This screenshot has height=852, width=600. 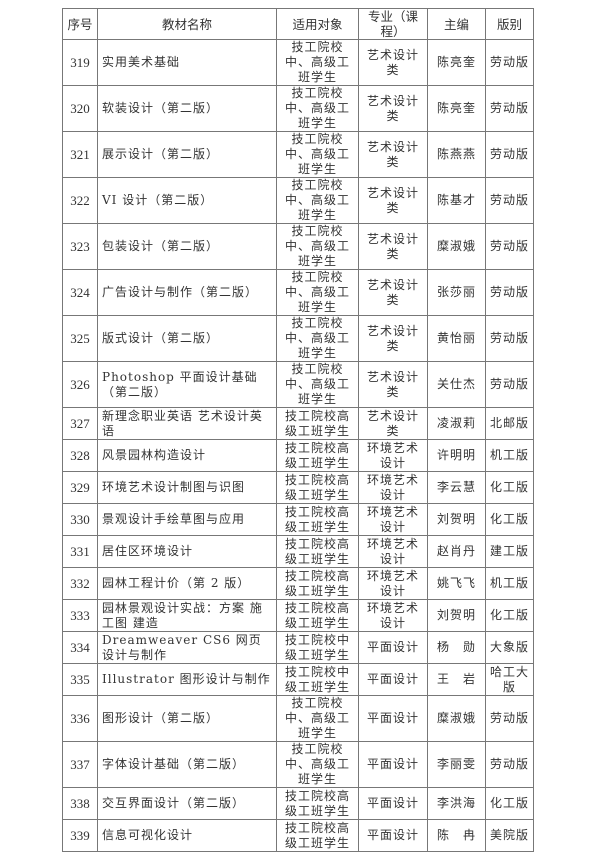 I want to click on publisher-edition: 建工版, so click(x=509, y=551).